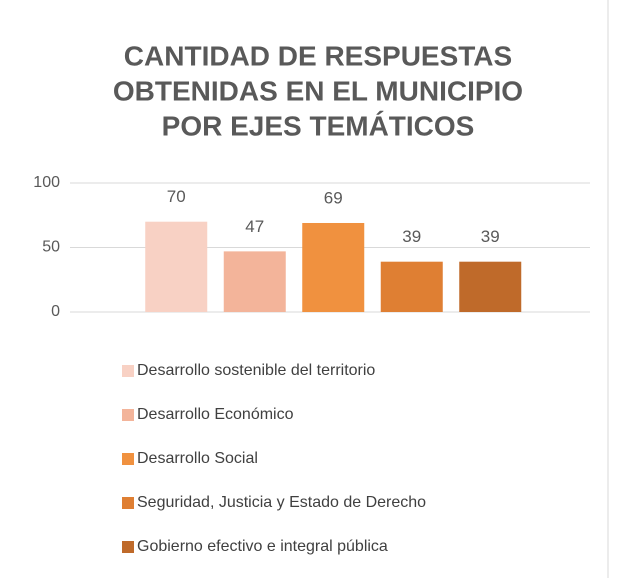  Describe the element at coordinates (215, 414) in the screenshot. I see `legend-label: Desarrollo Económico` at that location.